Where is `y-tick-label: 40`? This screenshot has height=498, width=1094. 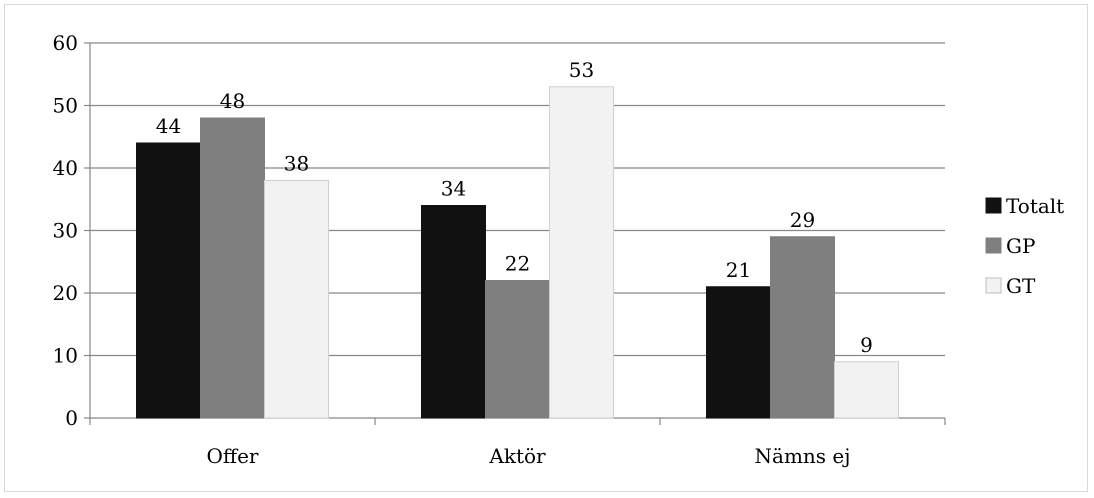 y-tick-label: 40 is located at coordinates (65, 168).